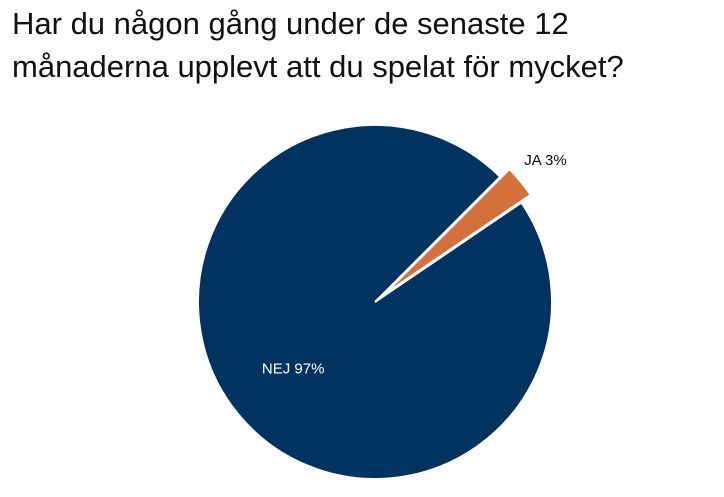 The image size is (724, 497). Describe the element at coordinates (545, 160) in the screenshot. I see `data-label: JA 3%` at that location.